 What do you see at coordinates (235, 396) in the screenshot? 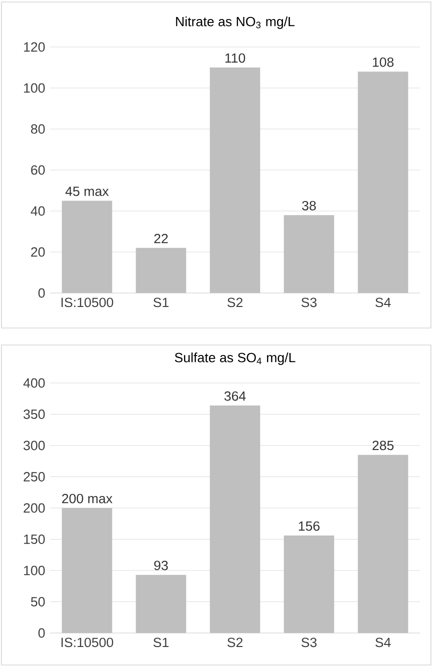
I see `data-label: 364` at bounding box center [235, 396].